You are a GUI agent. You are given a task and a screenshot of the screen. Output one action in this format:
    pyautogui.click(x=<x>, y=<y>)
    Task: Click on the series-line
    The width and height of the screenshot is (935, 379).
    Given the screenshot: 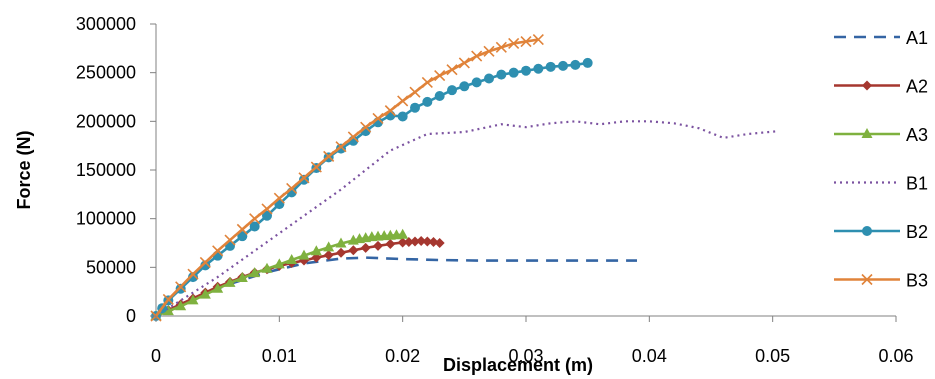 What is the action you would take?
    pyautogui.click(x=297, y=278)
    